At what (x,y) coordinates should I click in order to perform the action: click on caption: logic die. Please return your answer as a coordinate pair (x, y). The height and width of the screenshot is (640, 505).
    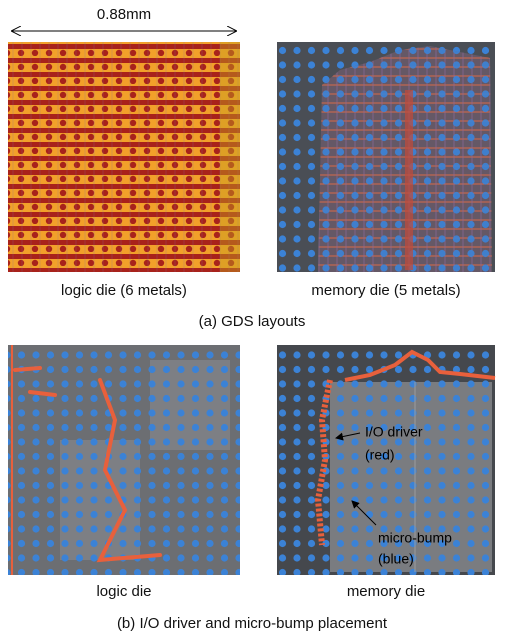
    Looking at the image, I should click on (123, 591).